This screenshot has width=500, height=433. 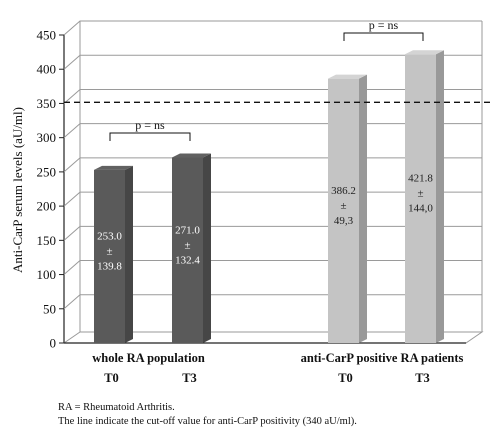 I want to click on x-label-group: anti-CarP positive RA patients, so click(x=382, y=358).